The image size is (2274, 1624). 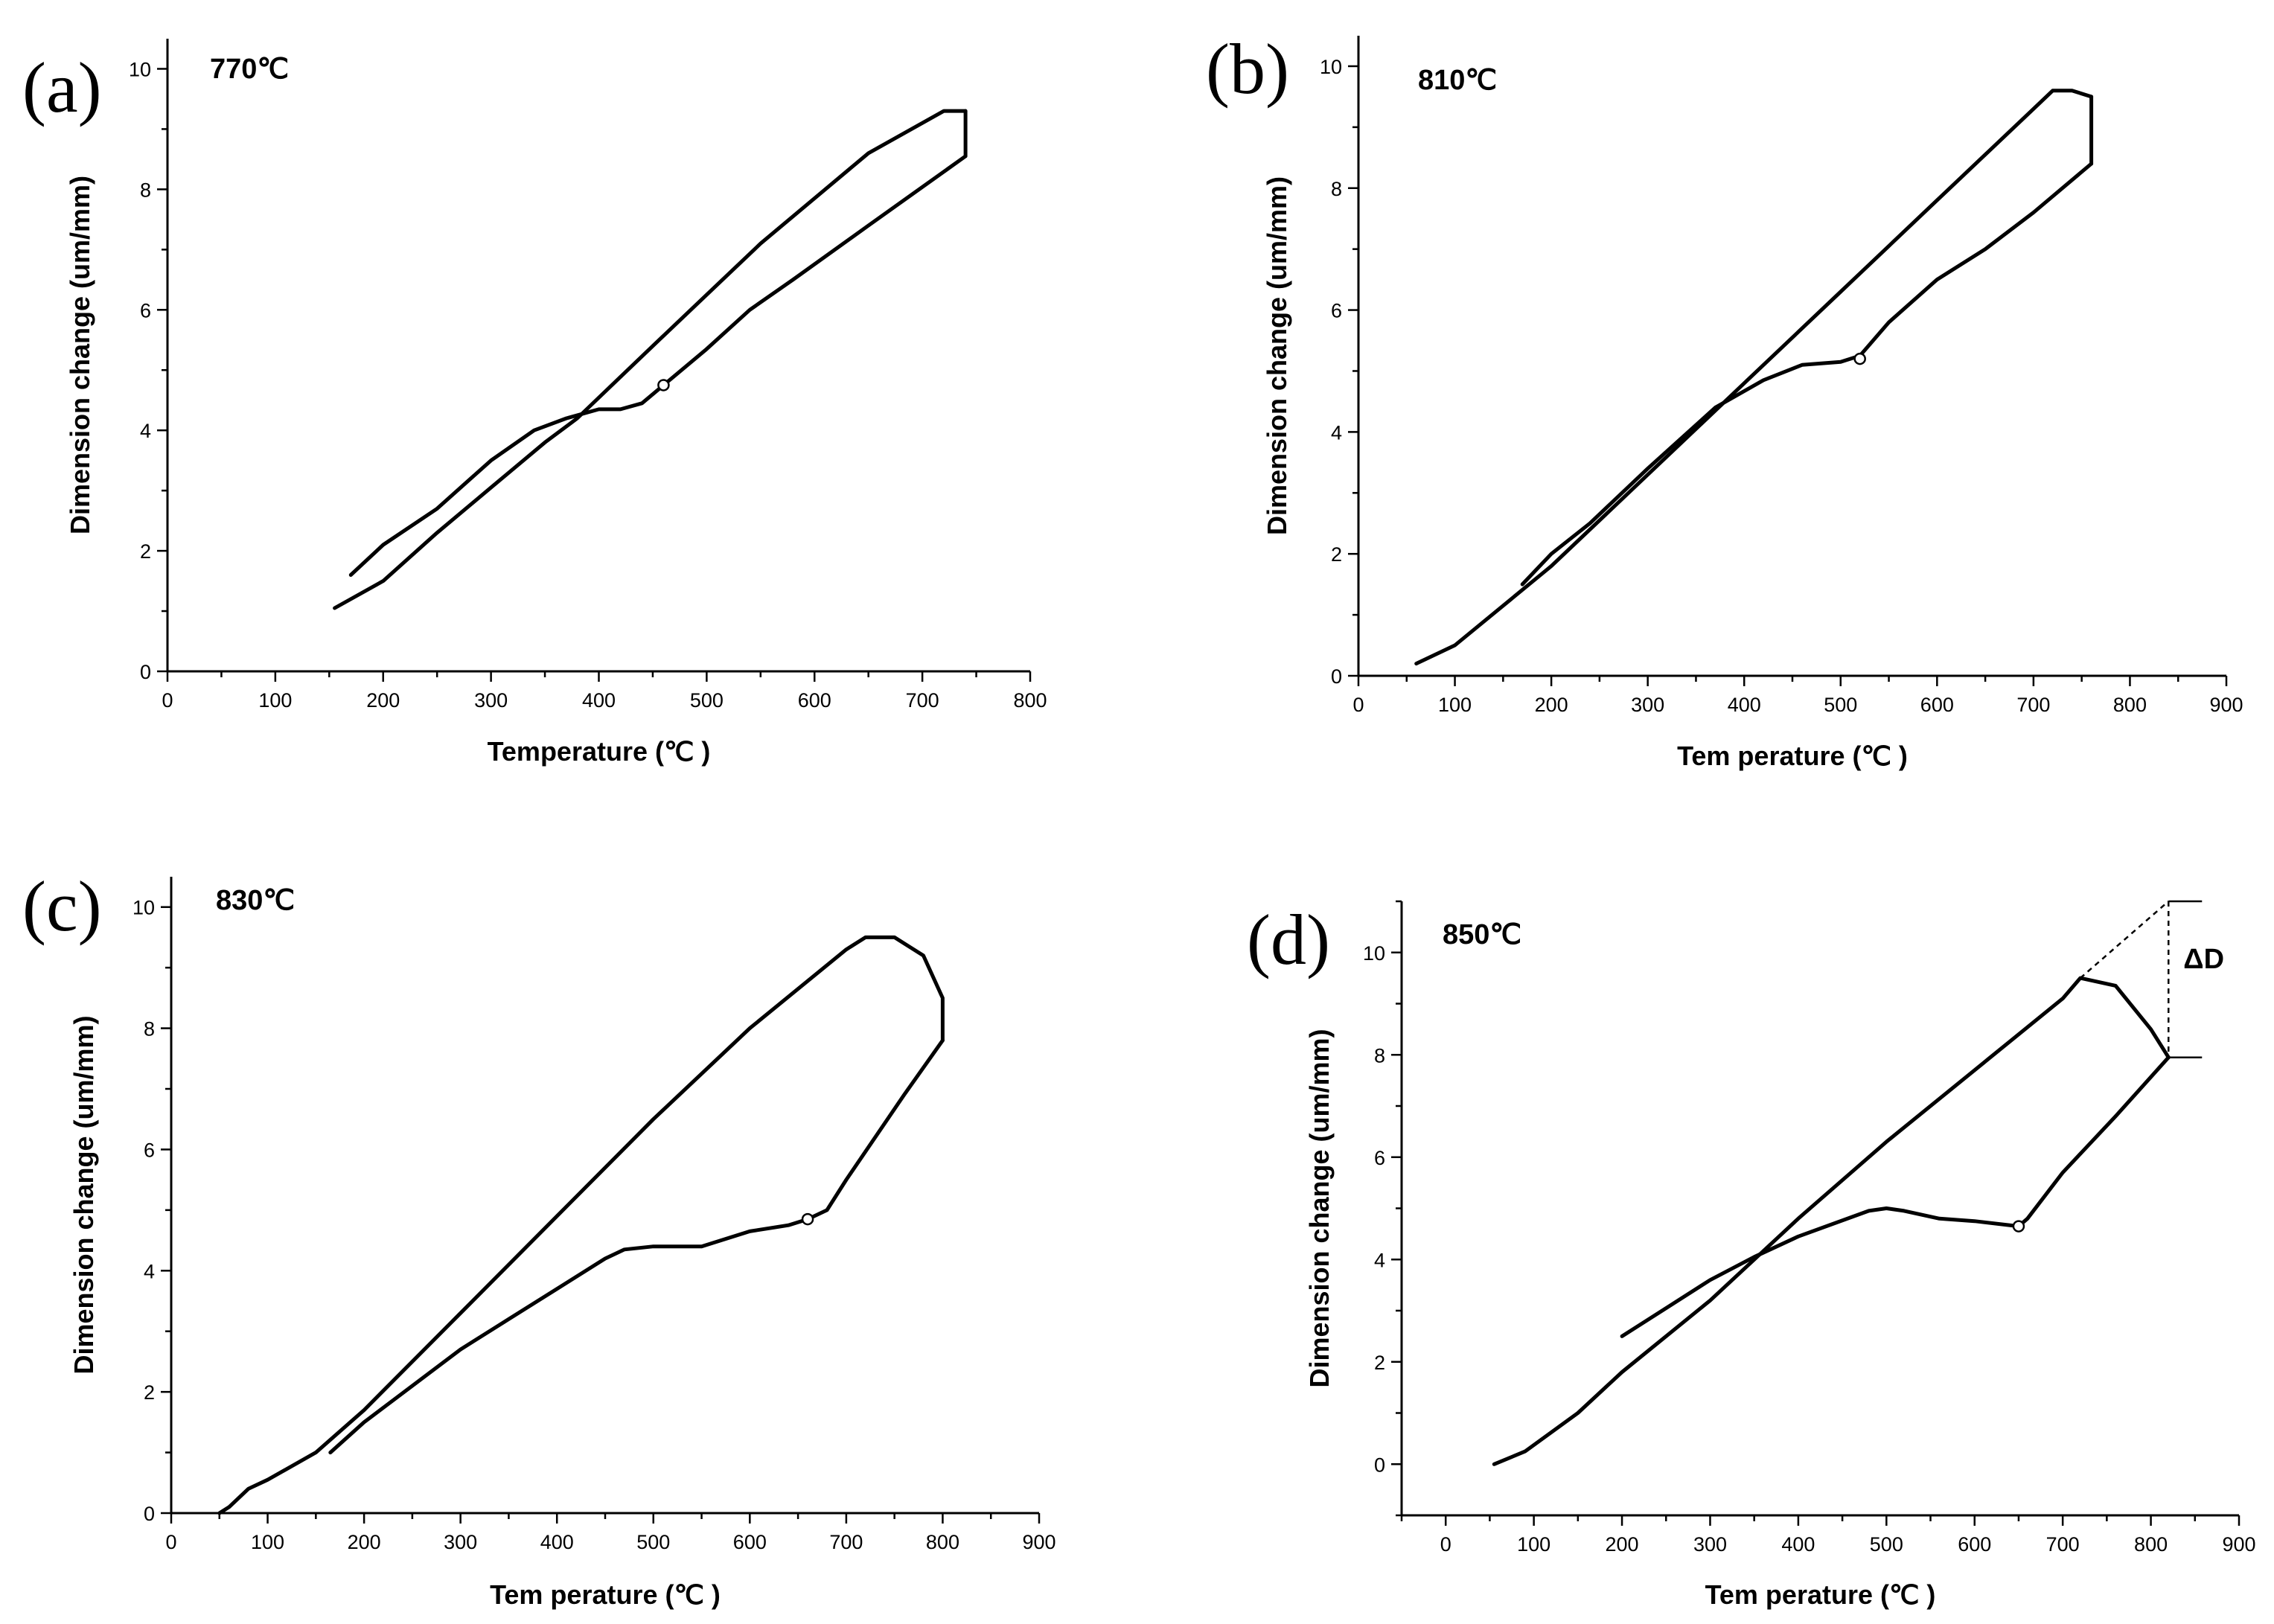 I want to click on panel-label: (c), so click(x=62, y=906).